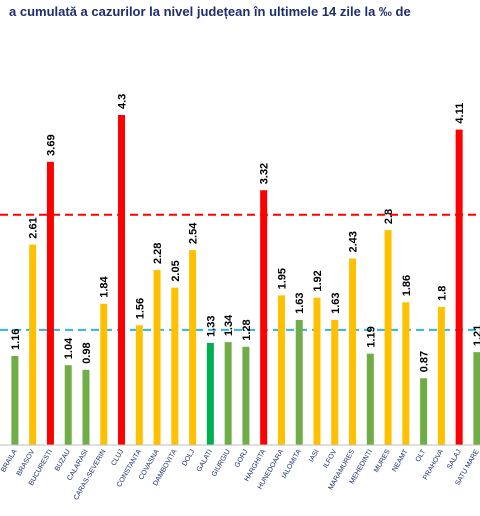  I want to click on bar-dolj, so click(193, 347).